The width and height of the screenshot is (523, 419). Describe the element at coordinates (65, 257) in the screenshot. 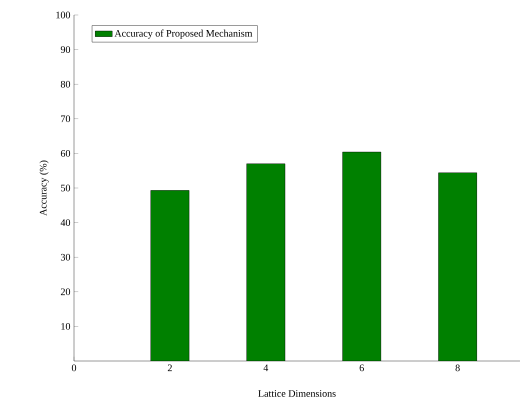

I see `y-tick-label: 30` at that location.